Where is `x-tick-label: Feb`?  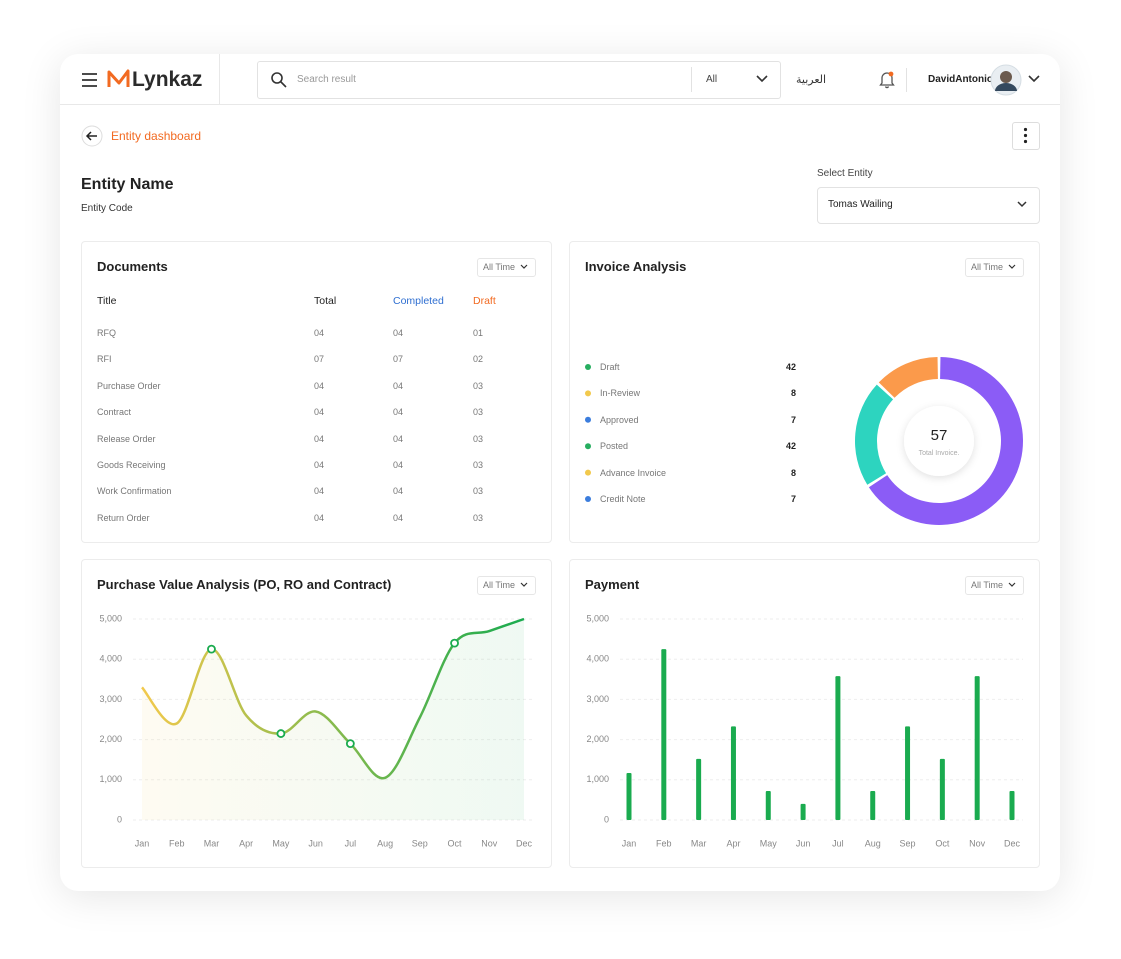 x-tick-label: Feb is located at coordinates (664, 843).